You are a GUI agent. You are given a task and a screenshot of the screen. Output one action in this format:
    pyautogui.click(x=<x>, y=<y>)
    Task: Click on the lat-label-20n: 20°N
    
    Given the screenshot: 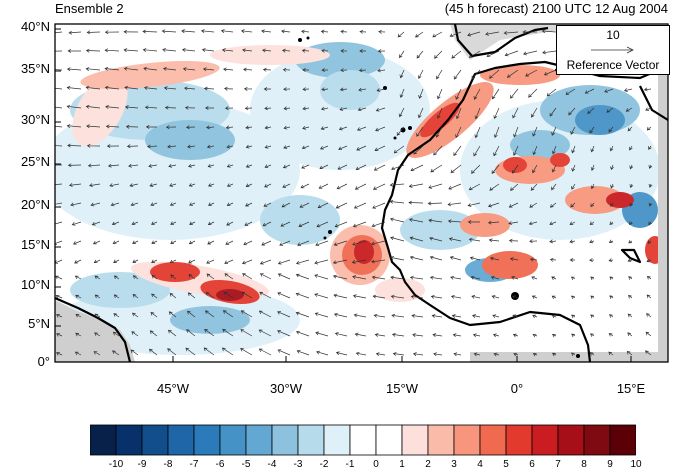 What is the action you would take?
    pyautogui.click(x=35, y=204)
    